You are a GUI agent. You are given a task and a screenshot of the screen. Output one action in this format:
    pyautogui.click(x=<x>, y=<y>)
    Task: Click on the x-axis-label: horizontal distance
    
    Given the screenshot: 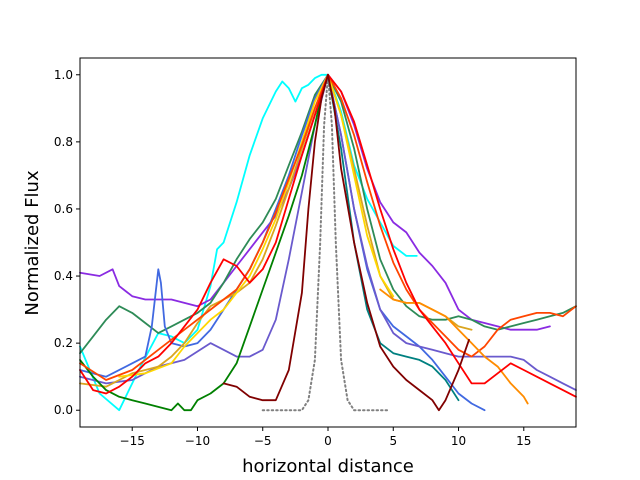 What is the action you would take?
    pyautogui.click(x=328, y=466)
    